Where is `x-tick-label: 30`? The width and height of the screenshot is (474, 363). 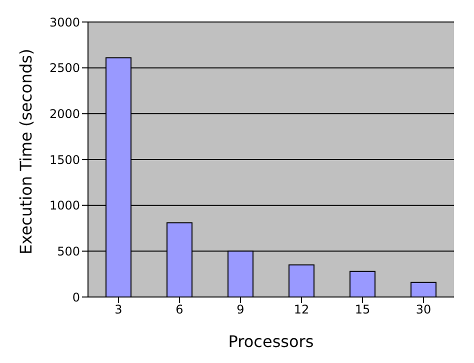
x-tick-label: 30 is located at coordinates (424, 309).